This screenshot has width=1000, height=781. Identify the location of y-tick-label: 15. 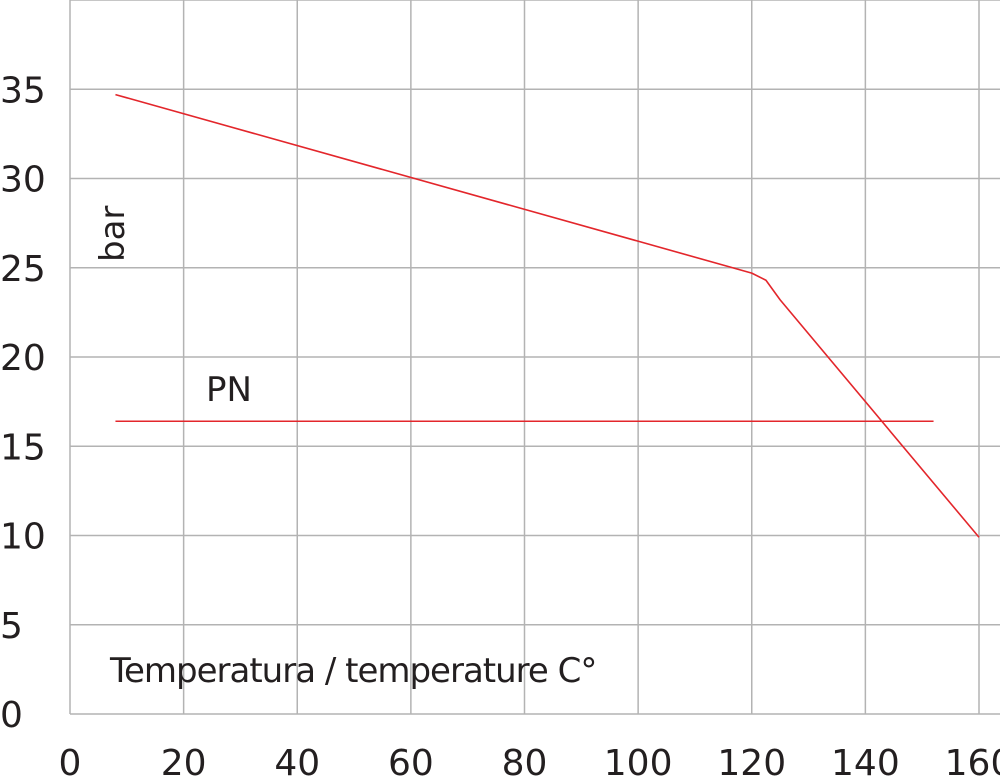
(23, 447).